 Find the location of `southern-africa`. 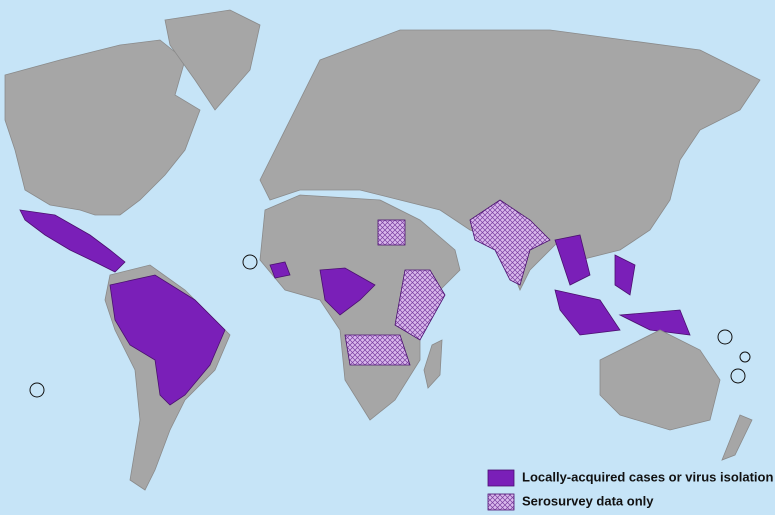

southern-africa is located at coordinates (377, 350).